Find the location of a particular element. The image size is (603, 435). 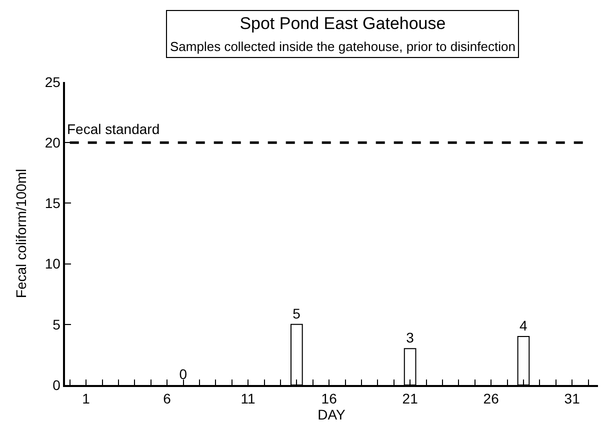

x-tick-label: 1 is located at coordinates (86, 398).